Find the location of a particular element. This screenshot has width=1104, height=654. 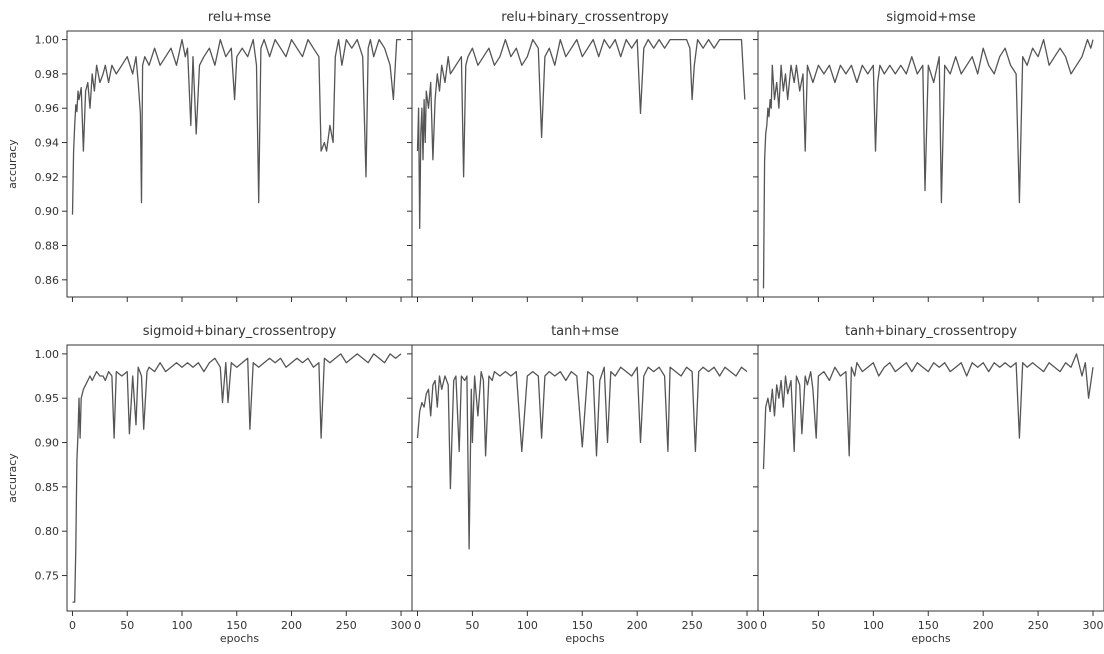

y-tick-label: 0.80 is located at coordinates (47, 531).